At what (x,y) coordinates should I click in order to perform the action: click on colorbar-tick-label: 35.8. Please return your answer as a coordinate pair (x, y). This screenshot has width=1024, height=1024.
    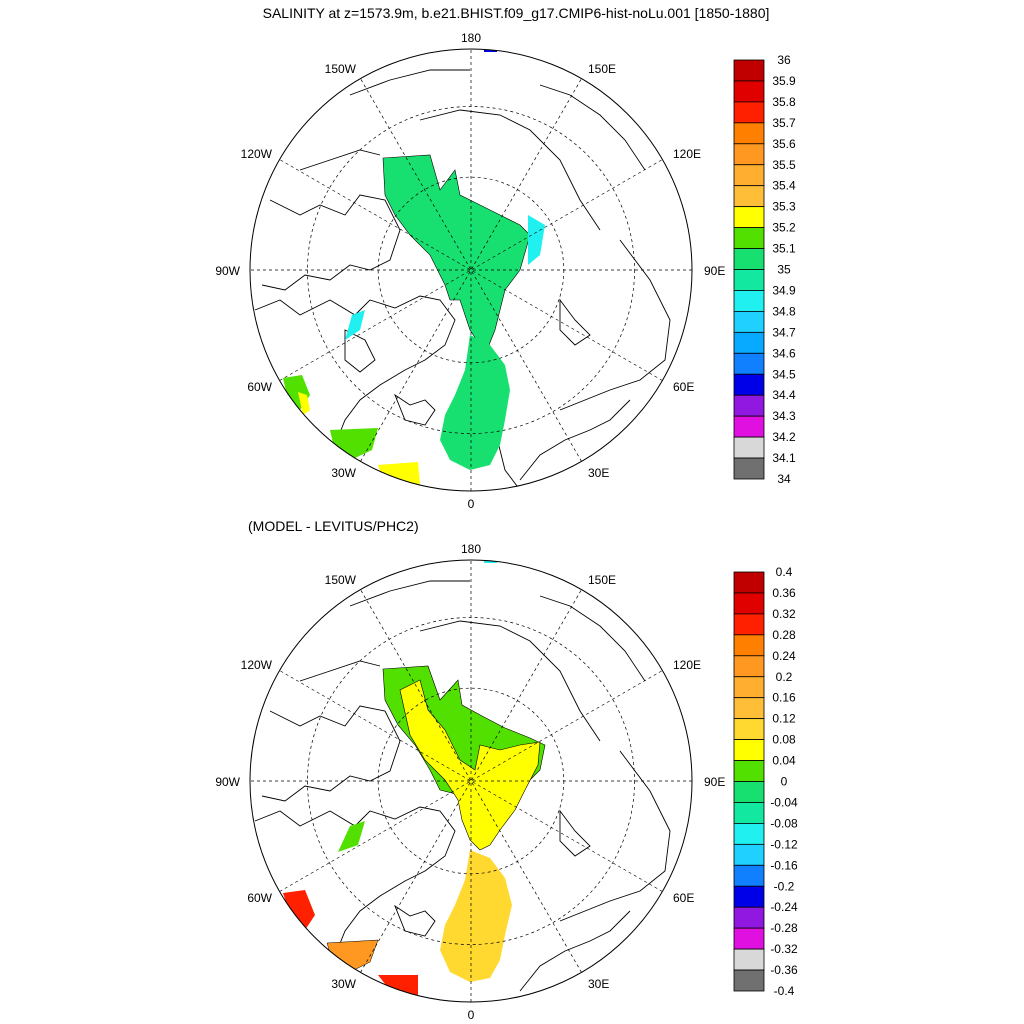
    Looking at the image, I should click on (784, 102).